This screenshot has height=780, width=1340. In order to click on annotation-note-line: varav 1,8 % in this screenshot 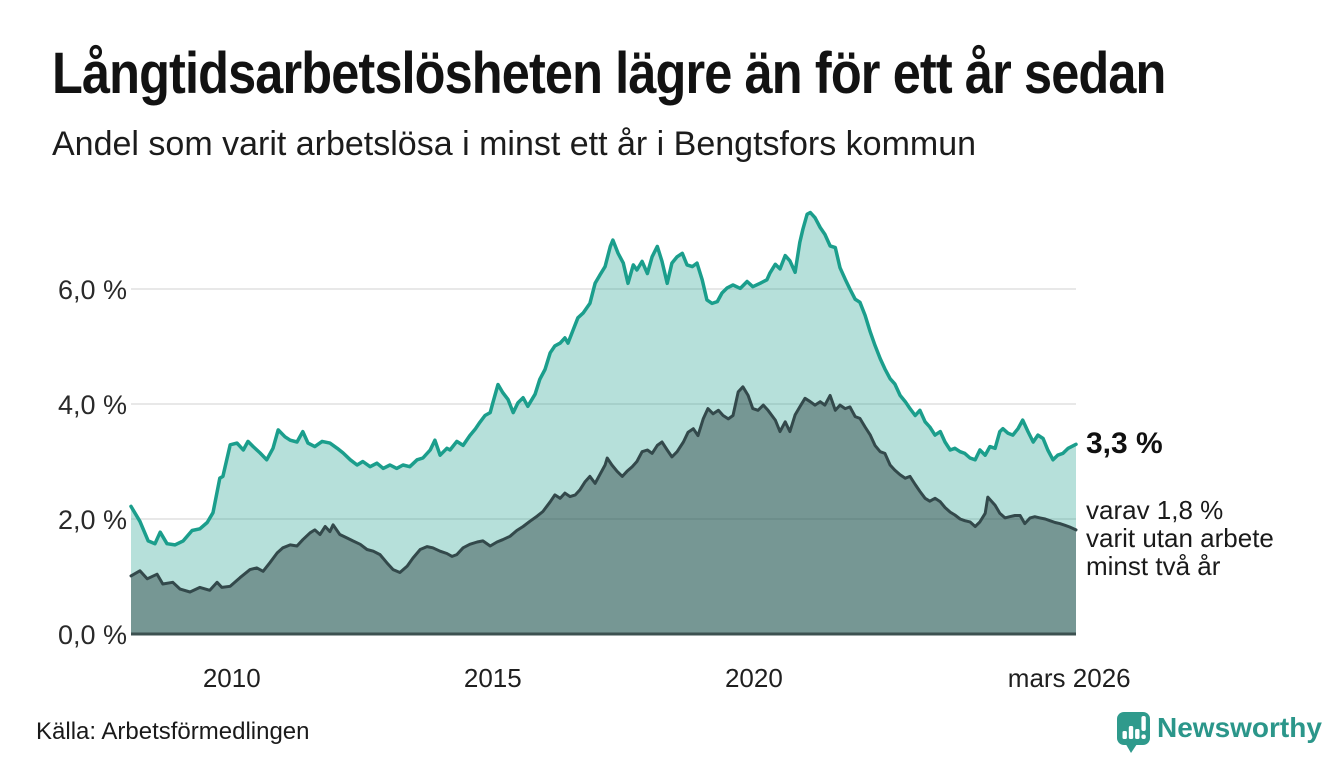, I will do `click(1155, 510)`.